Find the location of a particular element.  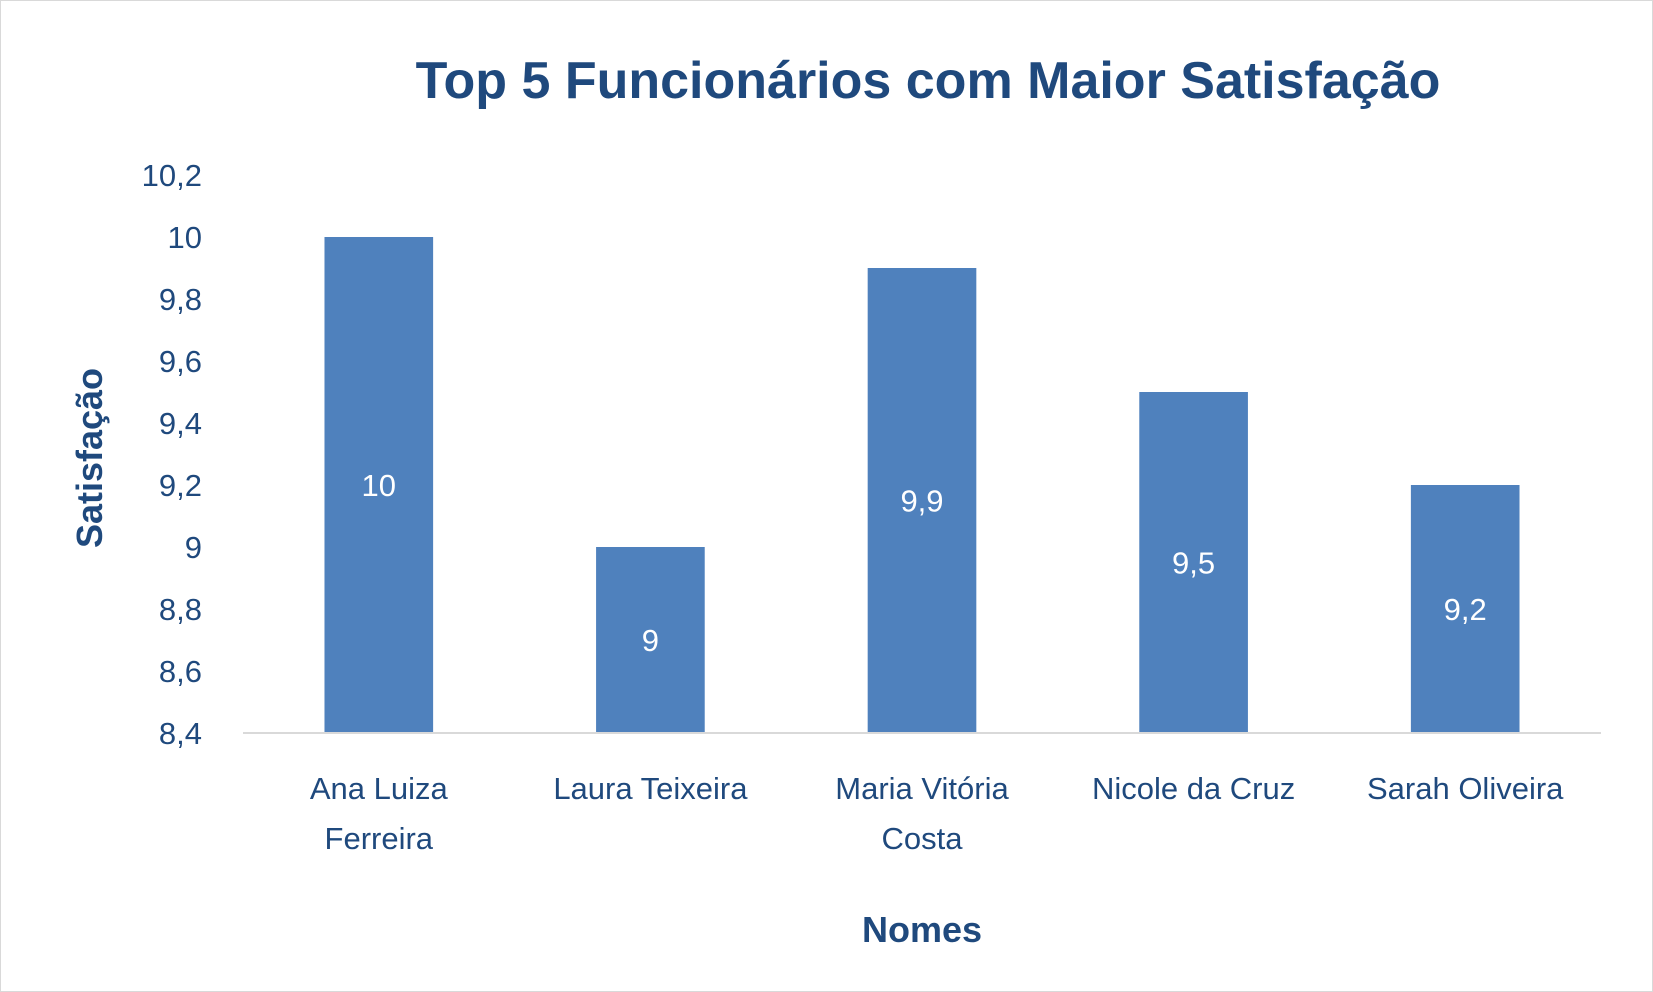

x-axis-title: Nomes is located at coordinates (922, 929).